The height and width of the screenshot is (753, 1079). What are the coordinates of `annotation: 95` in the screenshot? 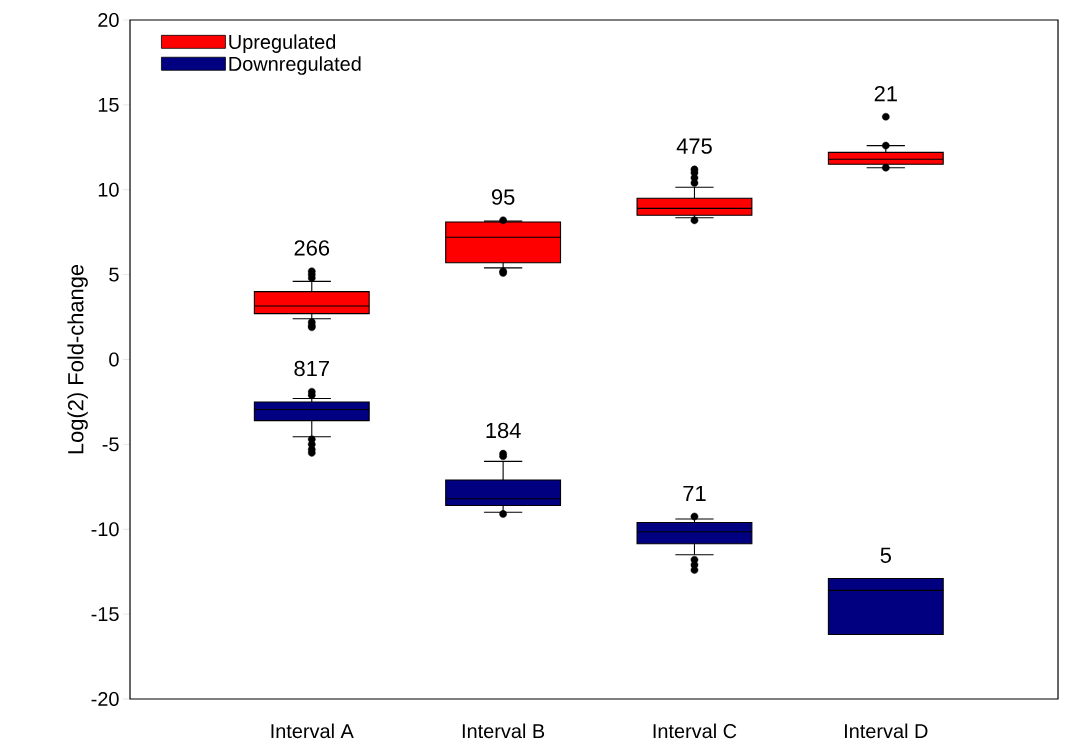 It's located at (503, 197).